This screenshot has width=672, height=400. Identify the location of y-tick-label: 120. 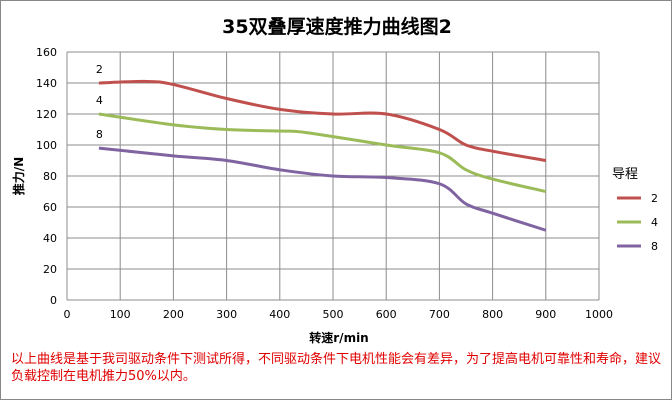
(46, 114).